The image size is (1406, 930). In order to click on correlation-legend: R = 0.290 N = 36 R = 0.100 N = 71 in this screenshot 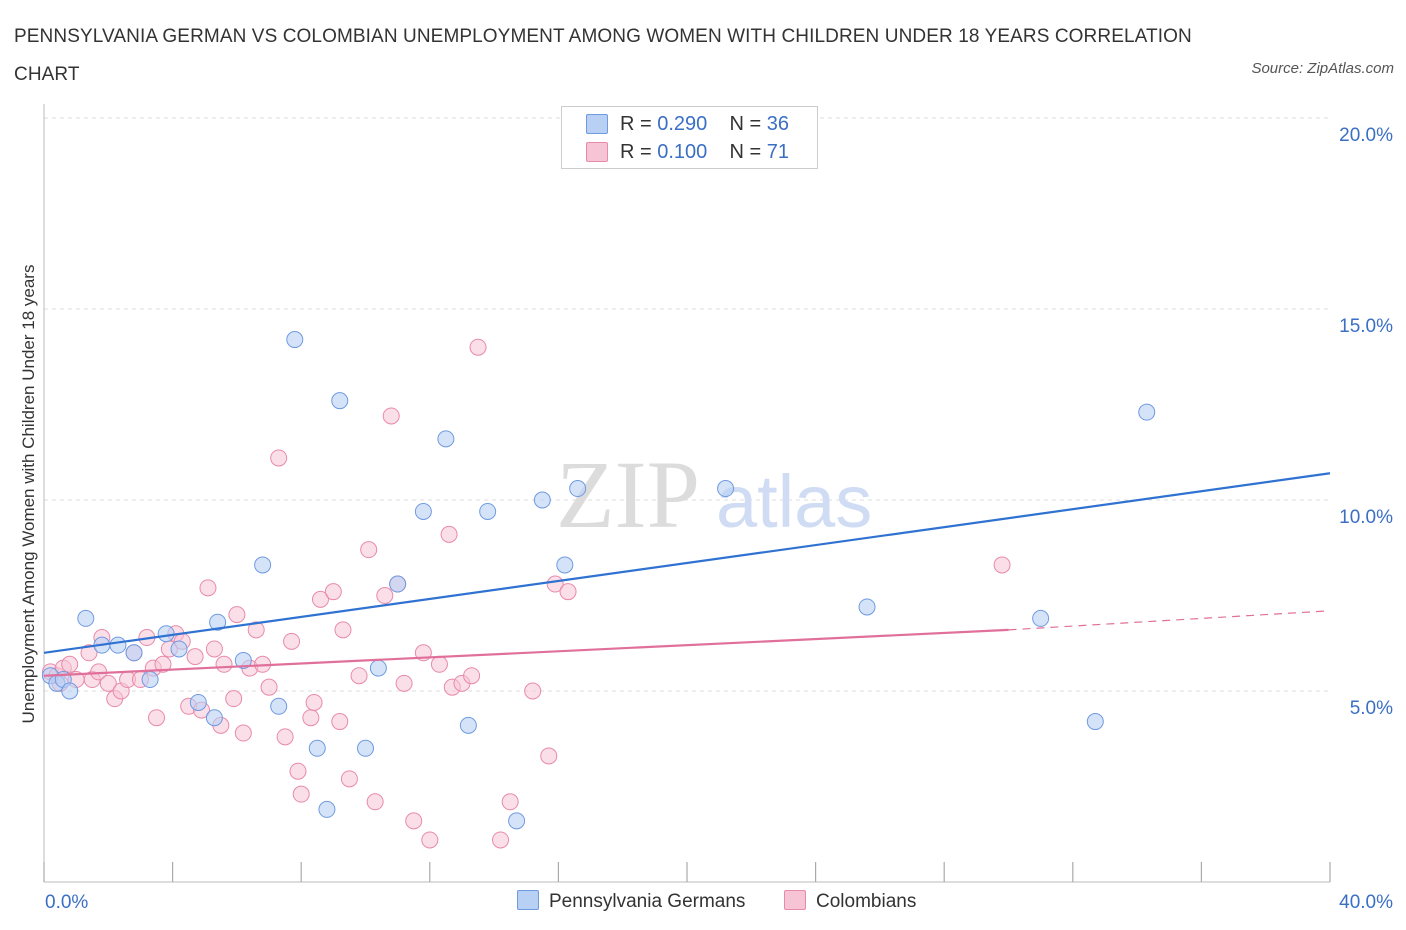, I will do `click(689, 137)`.